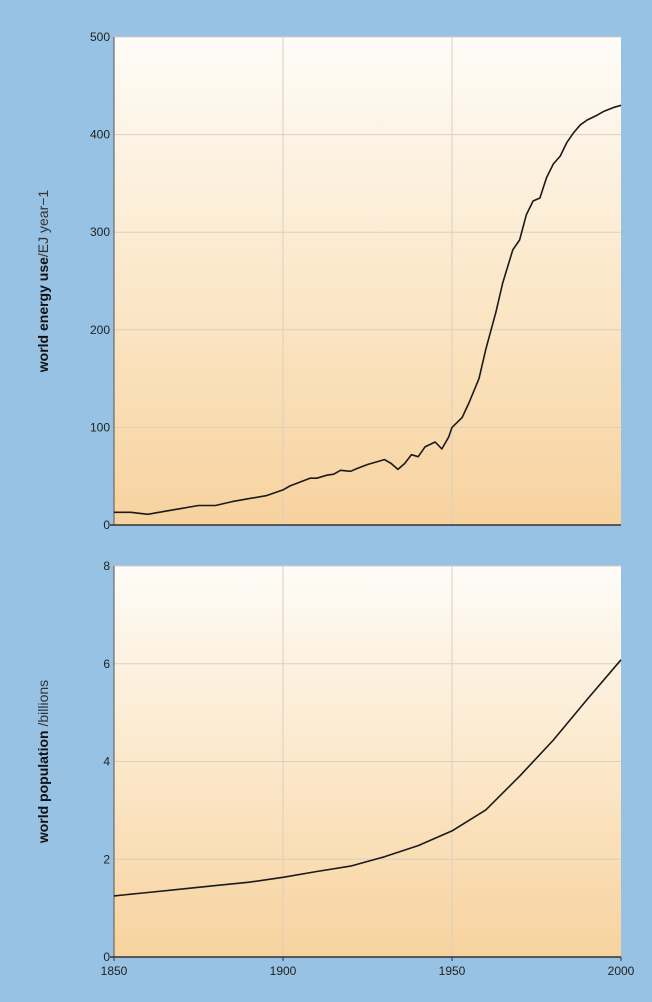  What do you see at coordinates (106, 859) in the screenshot?
I see `population-y-tick-label: 2` at bounding box center [106, 859].